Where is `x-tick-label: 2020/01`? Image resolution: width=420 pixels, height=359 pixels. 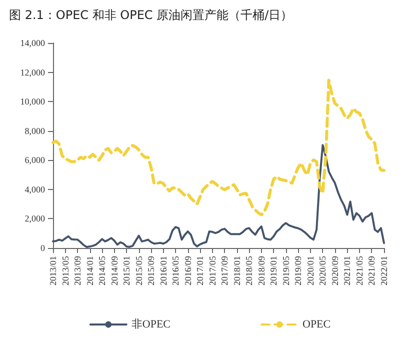 x-tick-label: 2020/01 is located at coordinates (310, 271).